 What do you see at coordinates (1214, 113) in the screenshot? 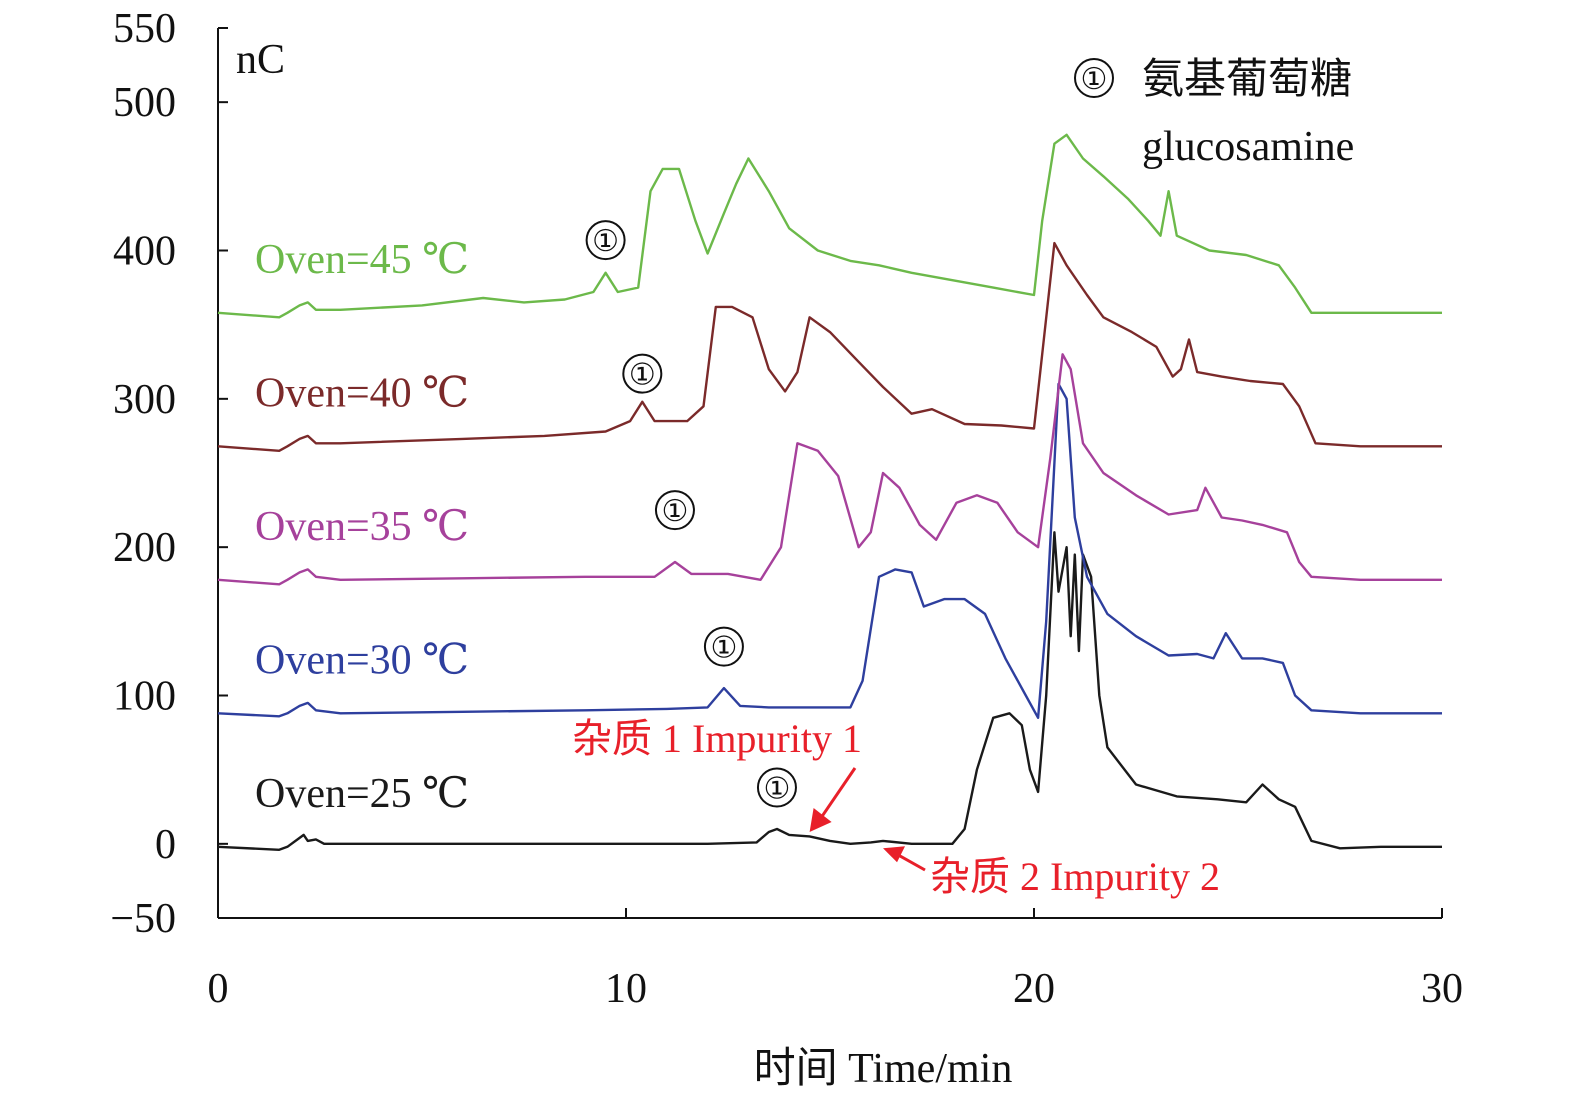
I see `legend: ① 氨基葡萄糖 glucosamine` at bounding box center [1214, 113].